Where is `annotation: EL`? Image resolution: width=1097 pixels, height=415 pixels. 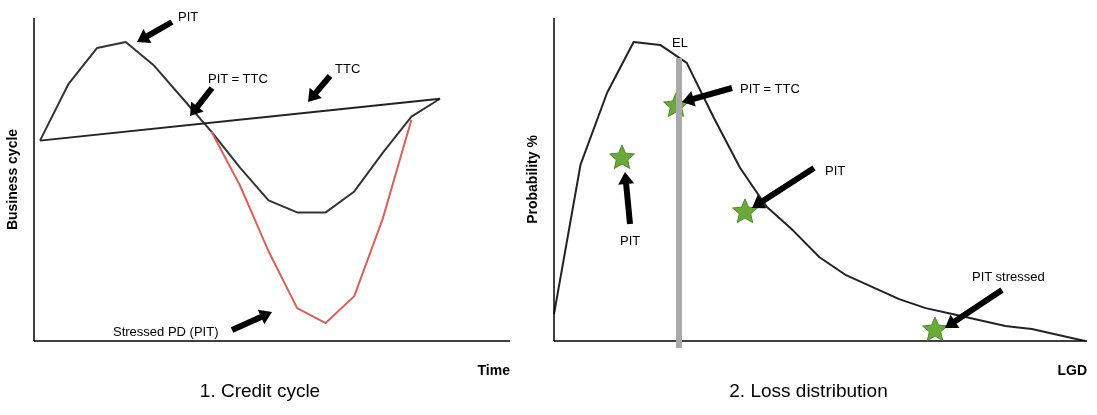 annotation: EL is located at coordinates (680, 42).